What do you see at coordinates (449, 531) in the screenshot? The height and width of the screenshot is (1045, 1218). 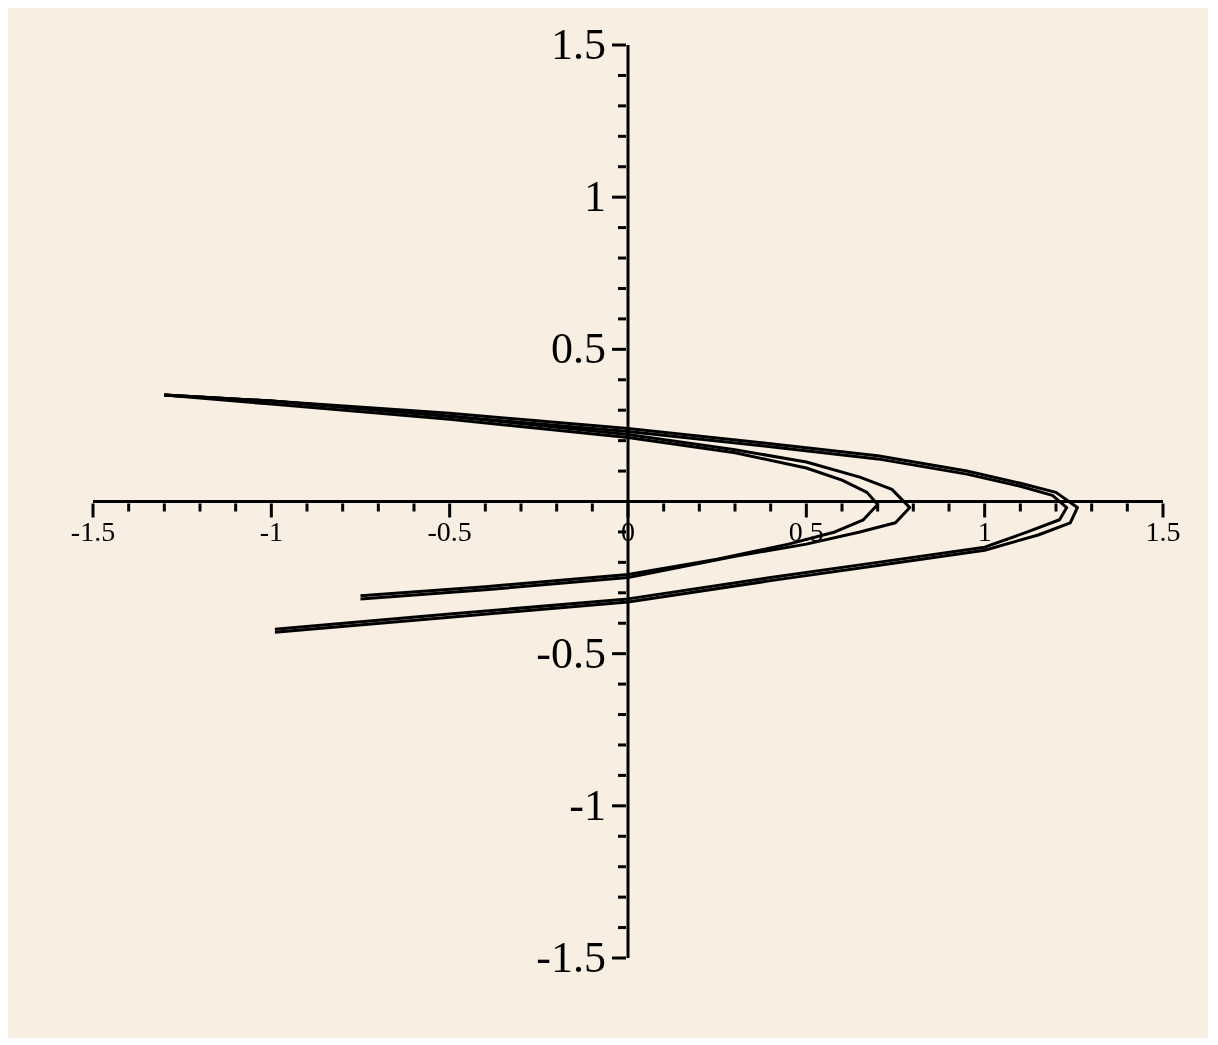 I see `x-tick-label: -0.5` at bounding box center [449, 531].